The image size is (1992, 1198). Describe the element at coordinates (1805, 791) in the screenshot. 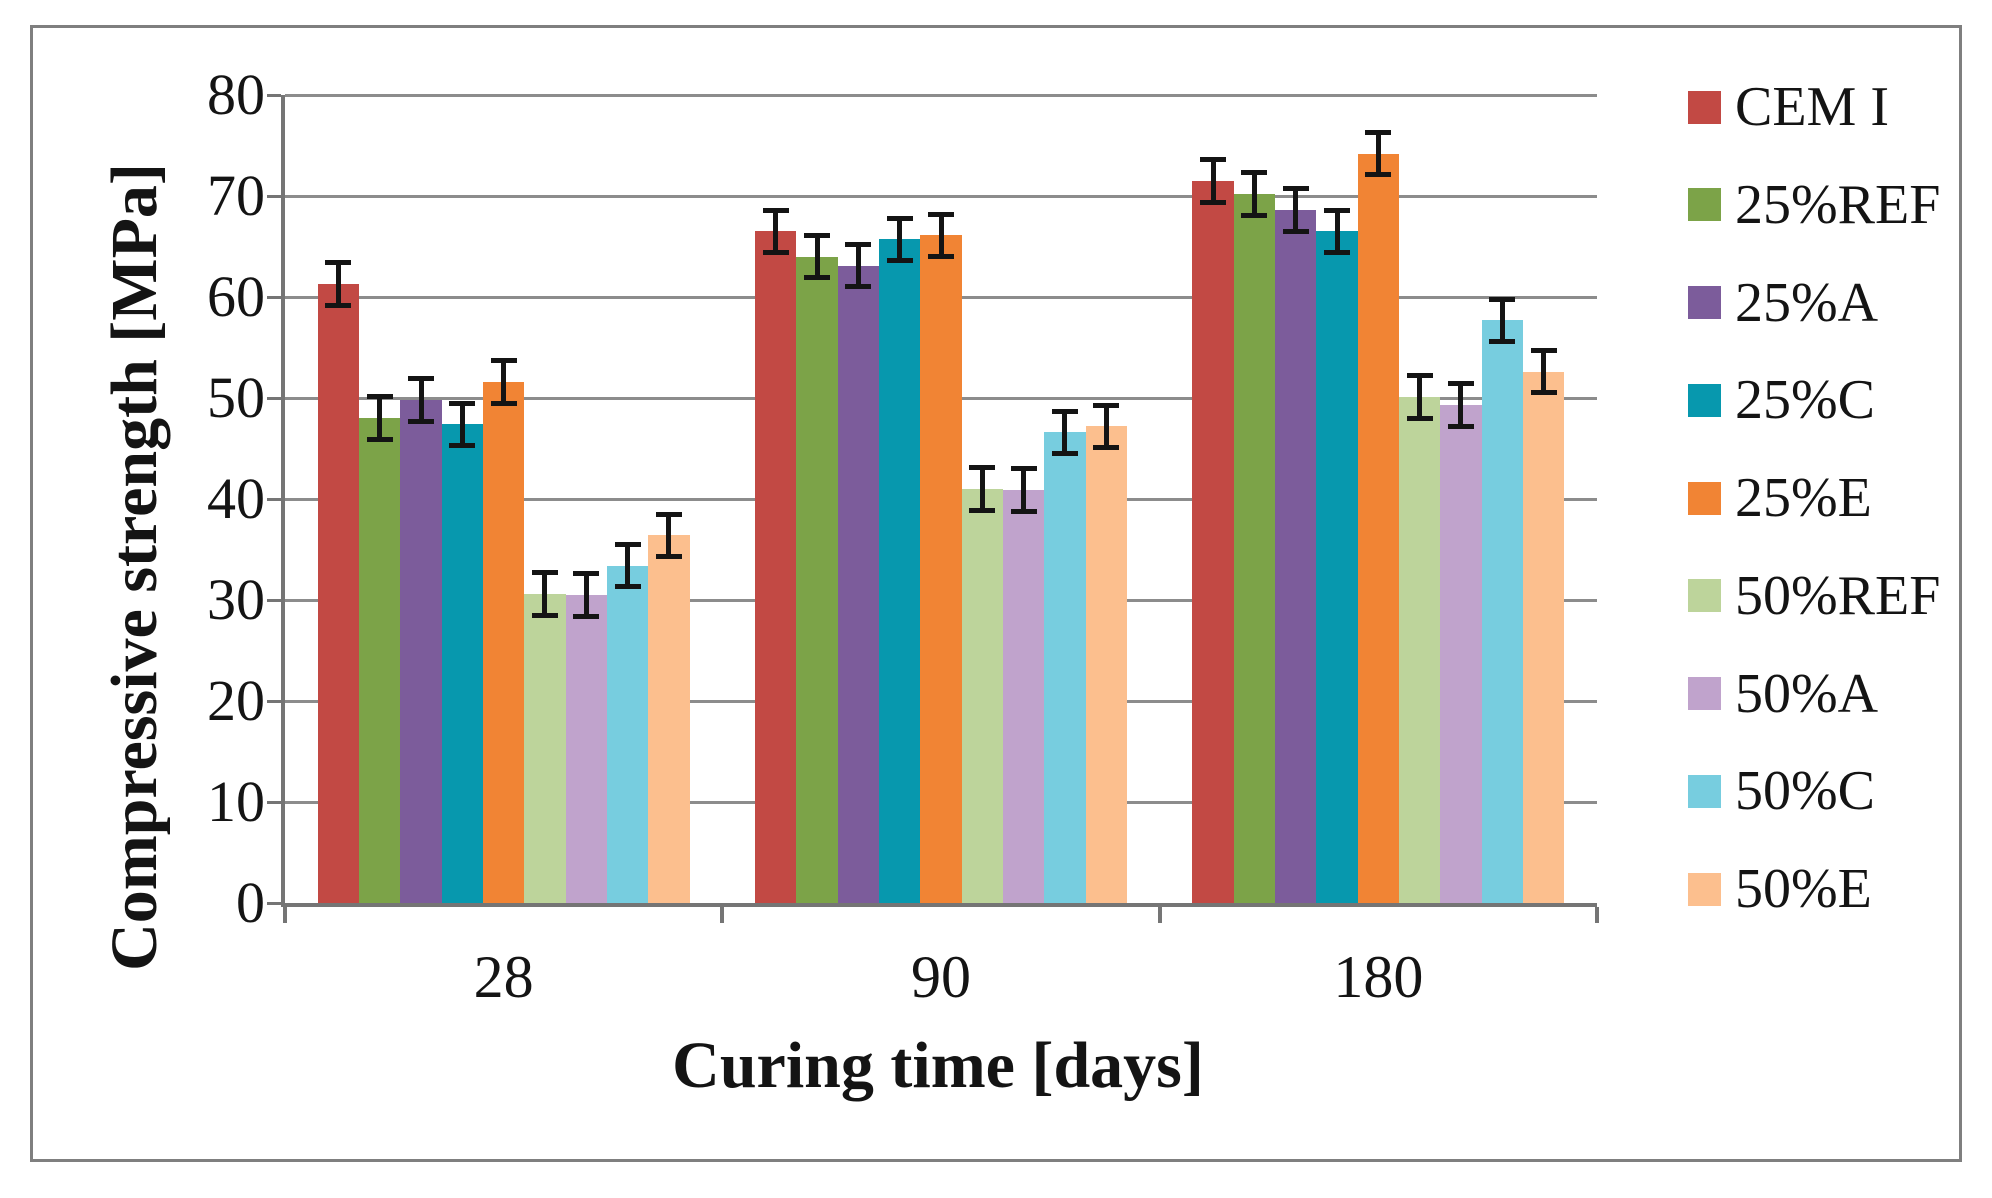

I see `legend-label: 50%C` at that location.